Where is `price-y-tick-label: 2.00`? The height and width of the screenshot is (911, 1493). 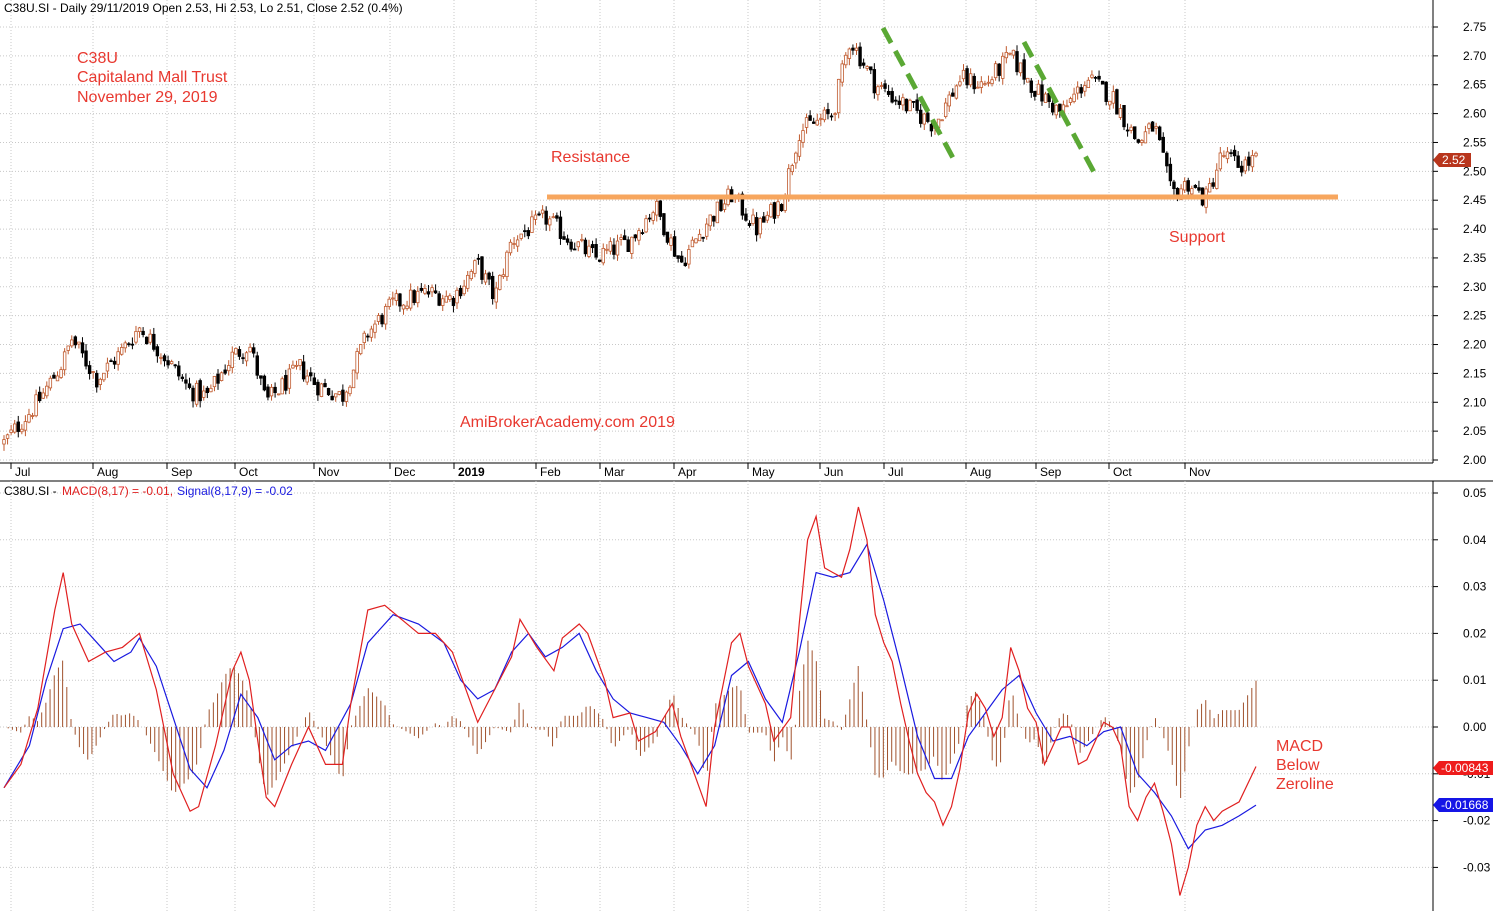
price-y-tick-label: 2.00 is located at coordinates (1475, 460).